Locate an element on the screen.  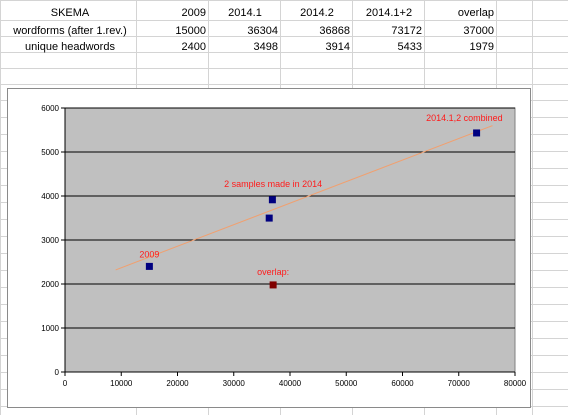
row-label-cell: unique headwords is located at coordinates (70, 47).